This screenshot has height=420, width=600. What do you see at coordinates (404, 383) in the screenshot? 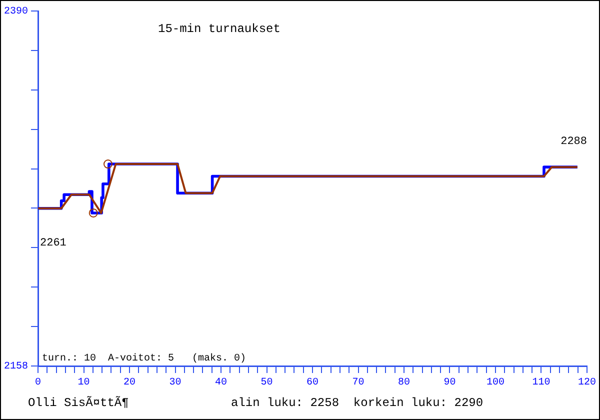
I see `x-tick-label: 80` at bounding box center [404, 383].